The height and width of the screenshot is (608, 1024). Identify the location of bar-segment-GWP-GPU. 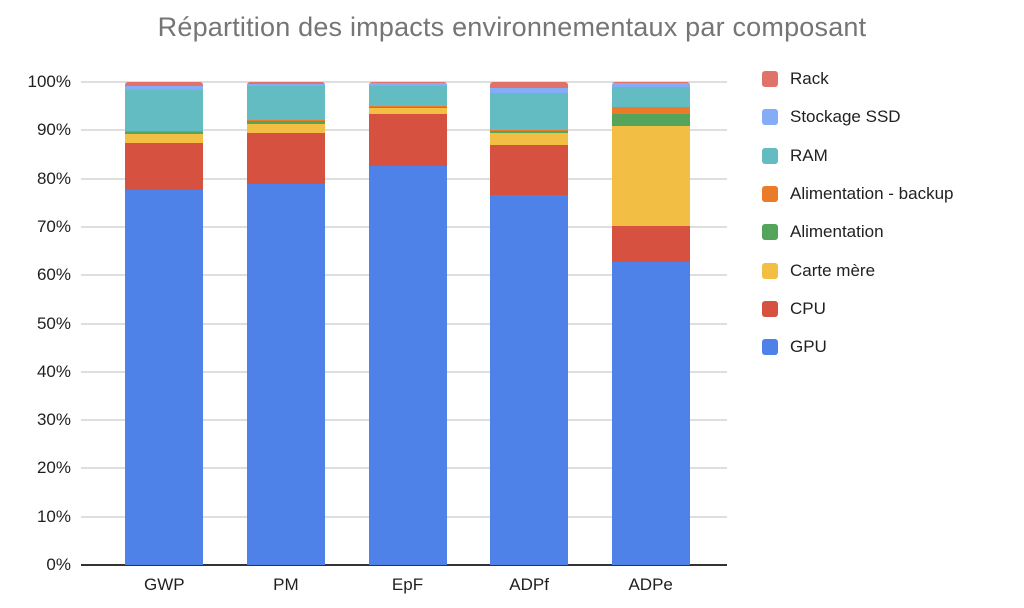
(164, 377).